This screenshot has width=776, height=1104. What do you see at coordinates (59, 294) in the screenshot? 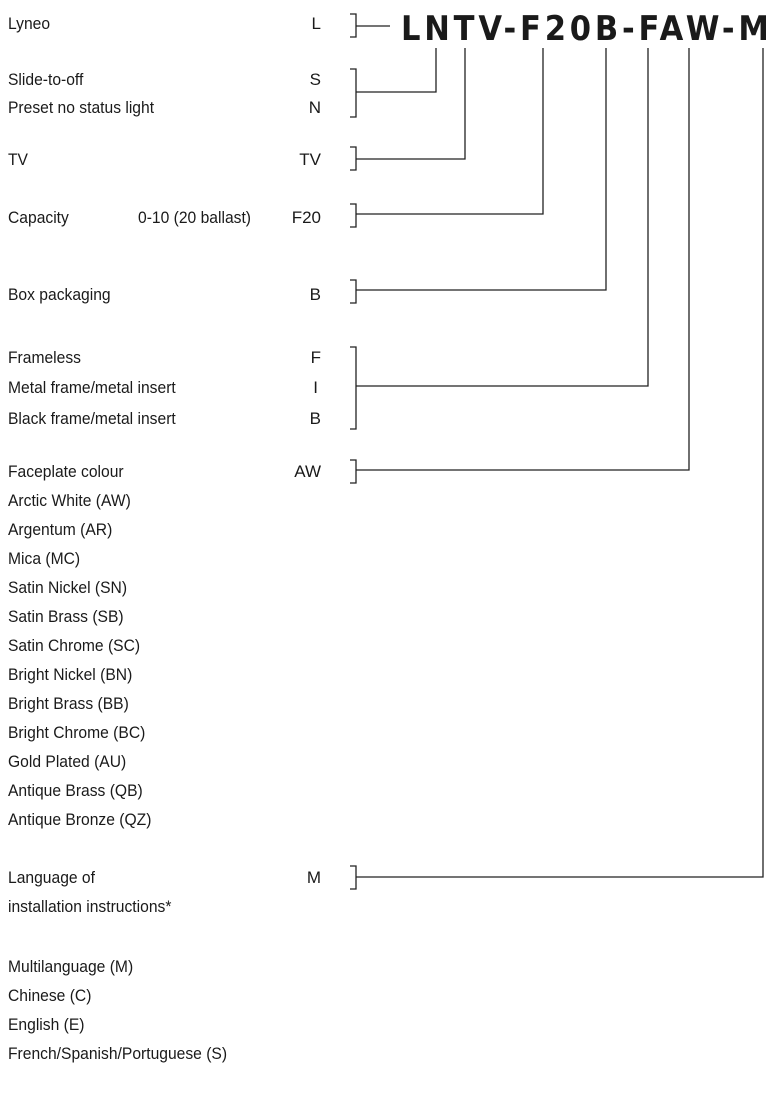
I see `packaging-label: Box packaging` at bounding box center [59, 294].